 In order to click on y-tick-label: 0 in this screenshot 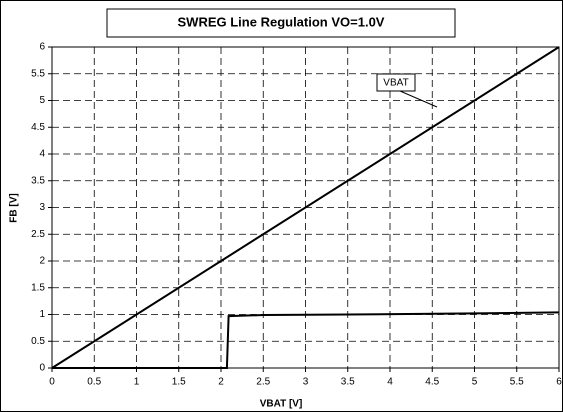, I will do `click(42, 368)`.